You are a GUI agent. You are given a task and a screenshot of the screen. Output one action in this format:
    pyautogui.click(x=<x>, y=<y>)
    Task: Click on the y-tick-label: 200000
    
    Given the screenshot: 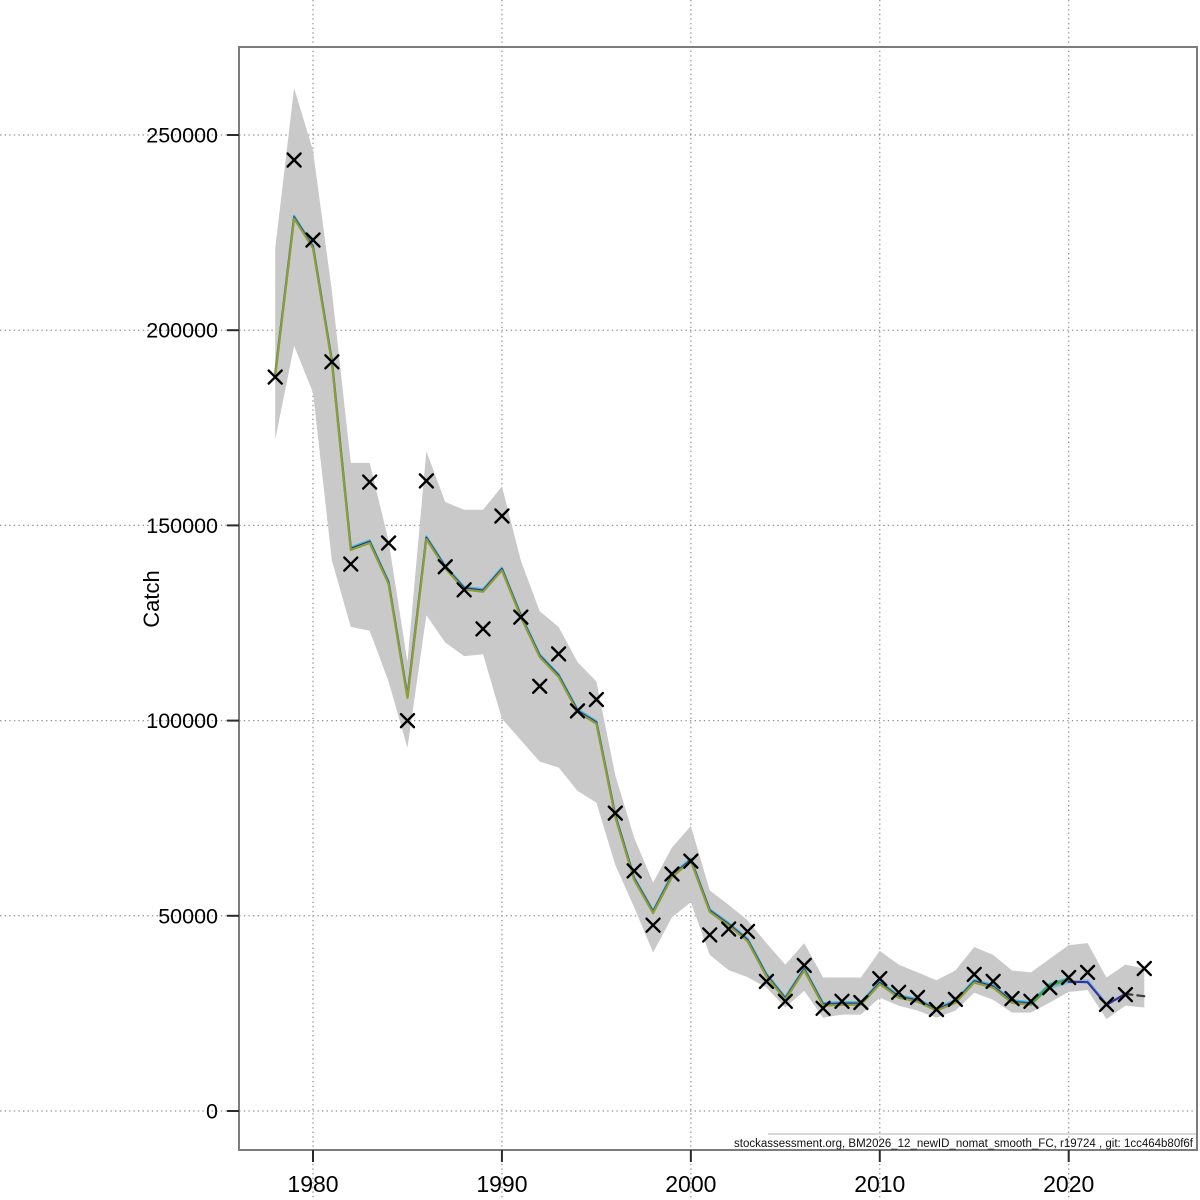 What is the action you would take?
    pyautogui.click(x=182, y=331)
    